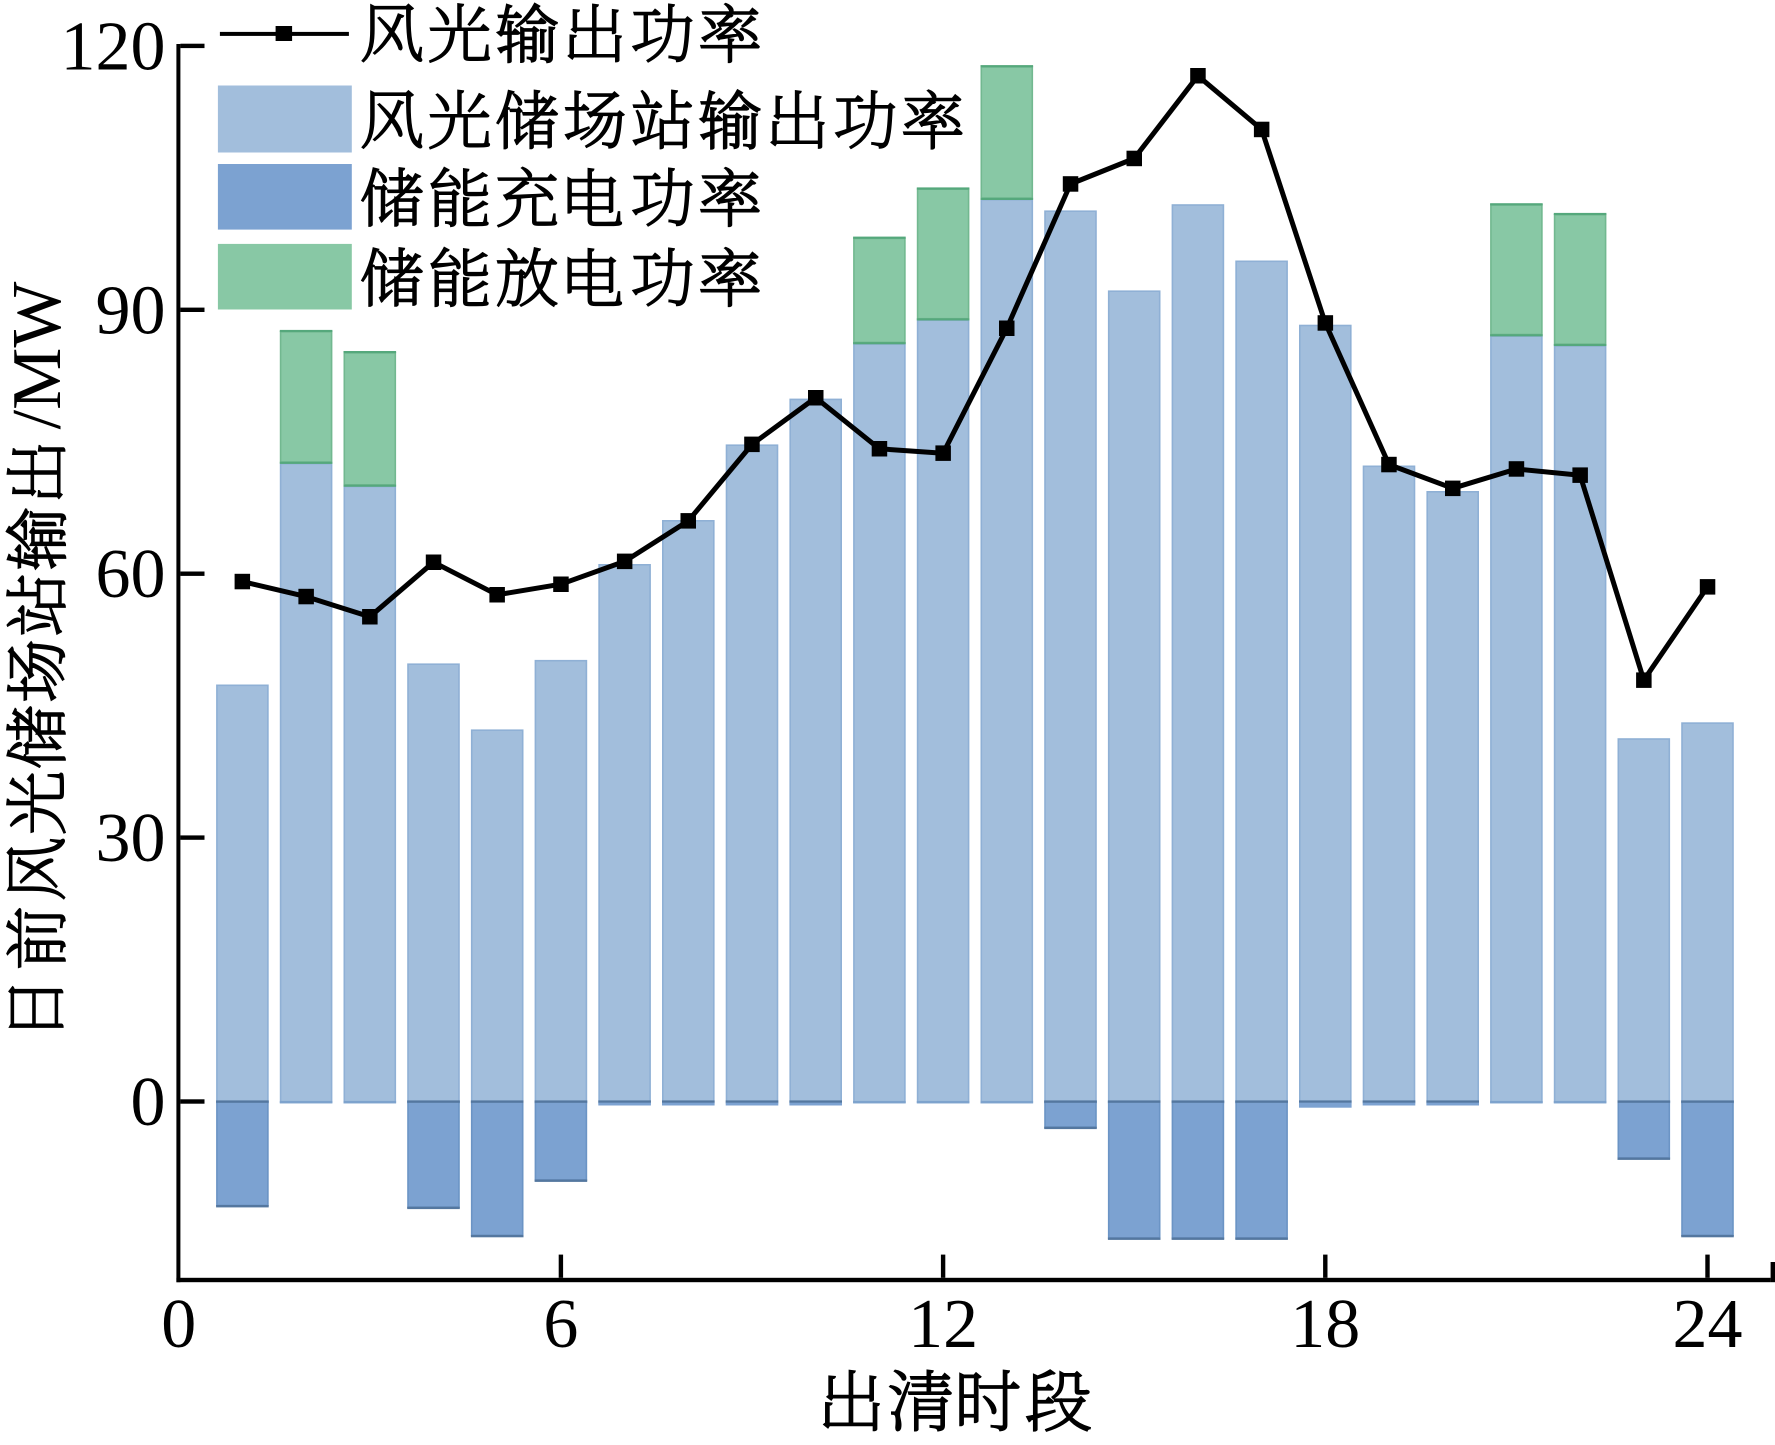 Image resolution: width=1775 pixels, height=1445 pixels. I want to click on svg-text: 30, so click(131, 838).